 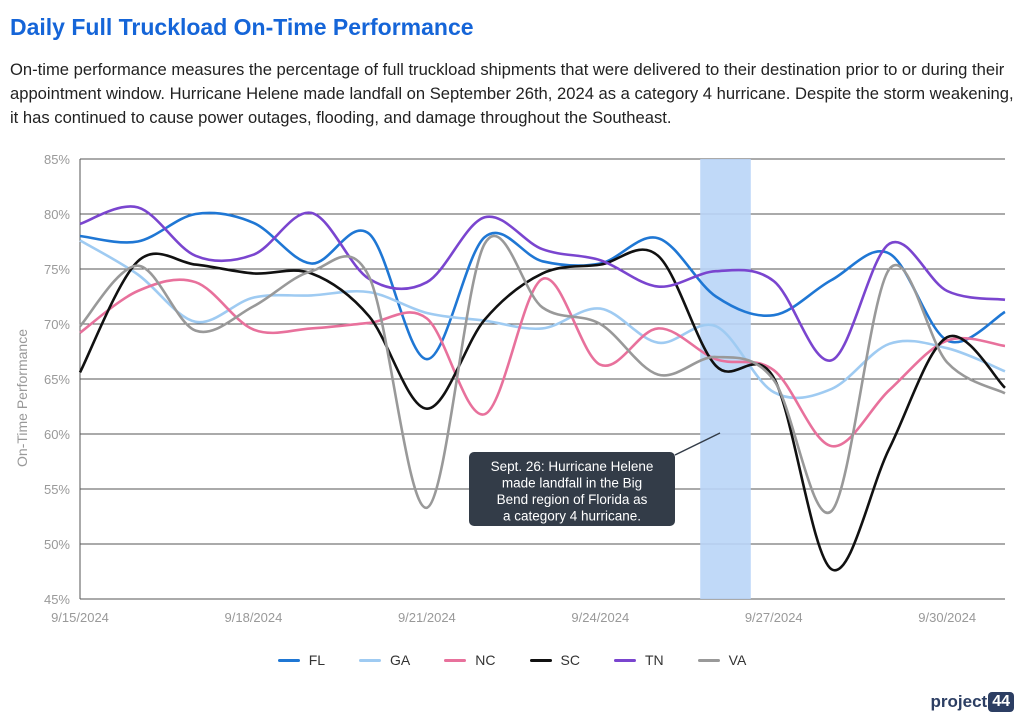 I want to click on chart-title: Daily Full Truckload On-Time Performance, so click(x=242, y=27).